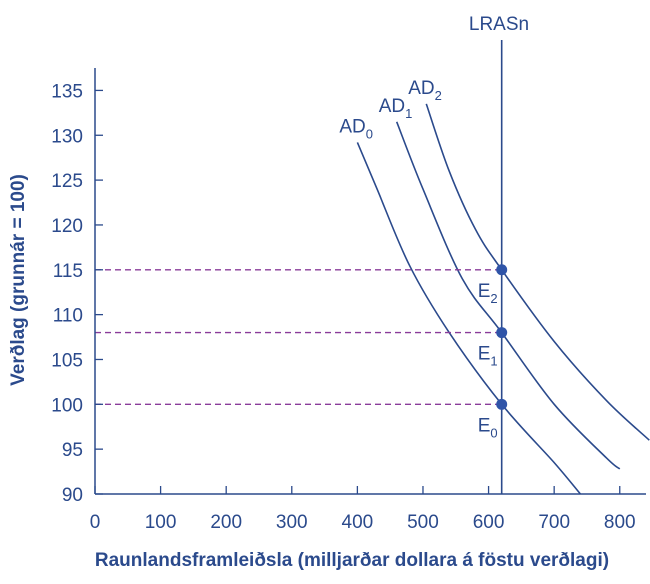 The height and width of the screenshot is (584, 650). What do you see at coordinates (68, 316) in the screenshot?
I see `y-tick-label: 110` at bounding box center [68, 316].